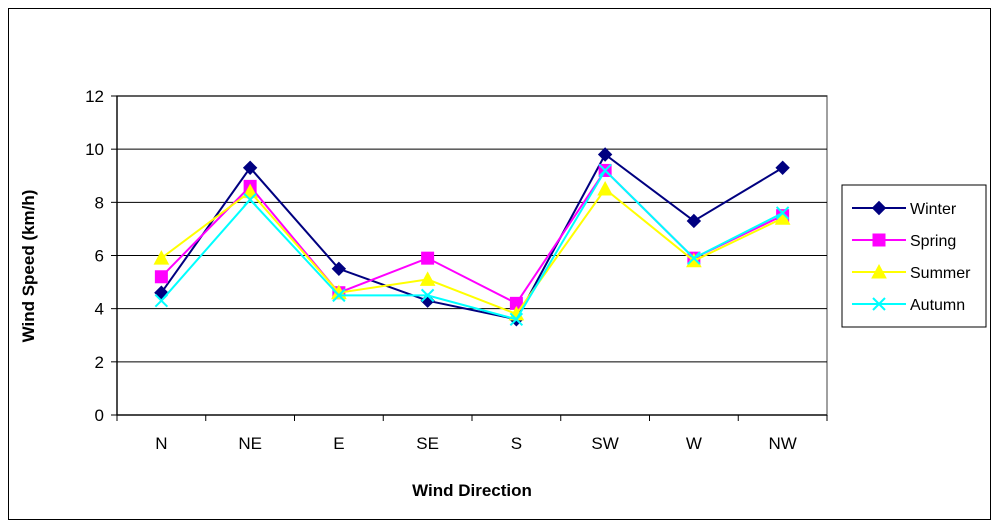 This screenshot has height=529, width=1000. I want to click on y-axis-title: Wind Speed (km/h), so click(28, 266).